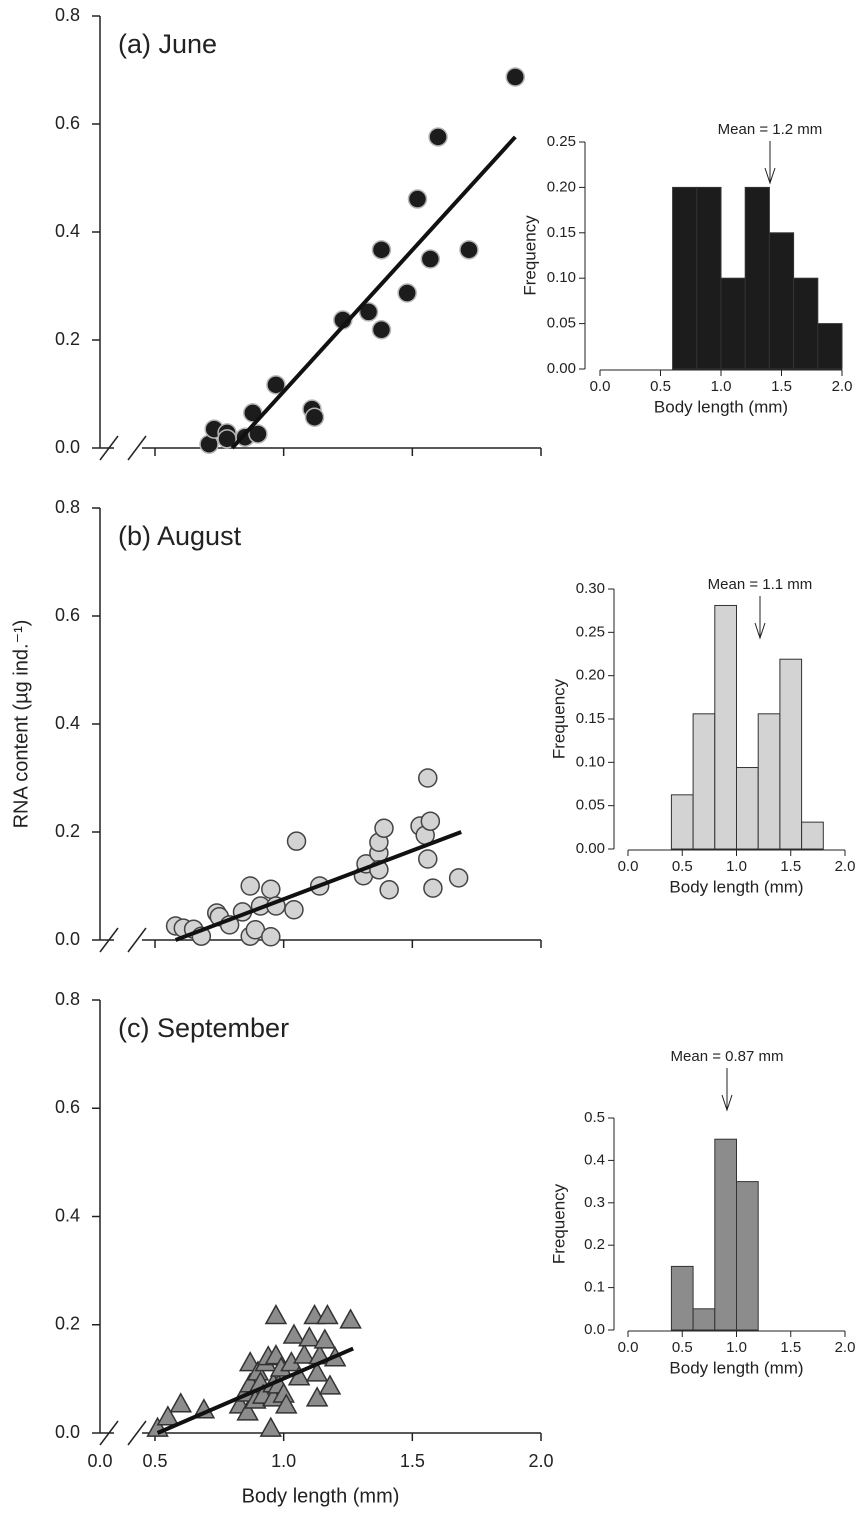 The image size is (862, 1513). What do you see at coordinates (770, 129) in the screenshot?
I see `annotation: Mean = 1.2 mm` at bounding box center [770, 129].